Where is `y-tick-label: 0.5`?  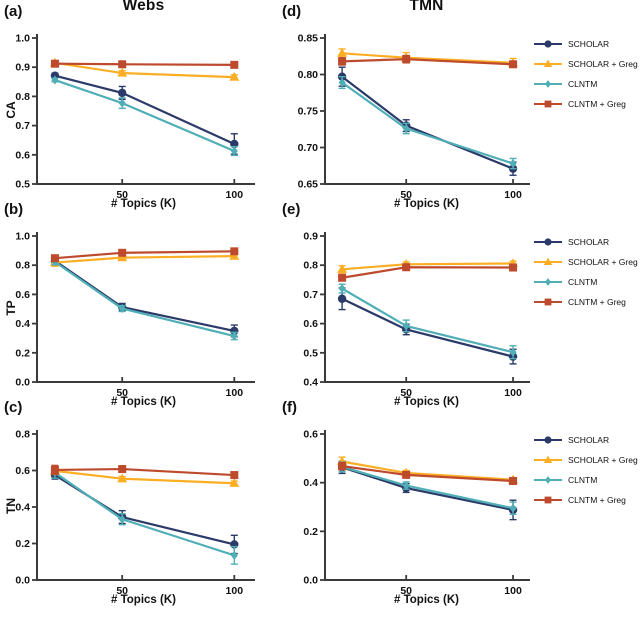
y-tick-label: 0.5 is located at coordinates (22, 185).